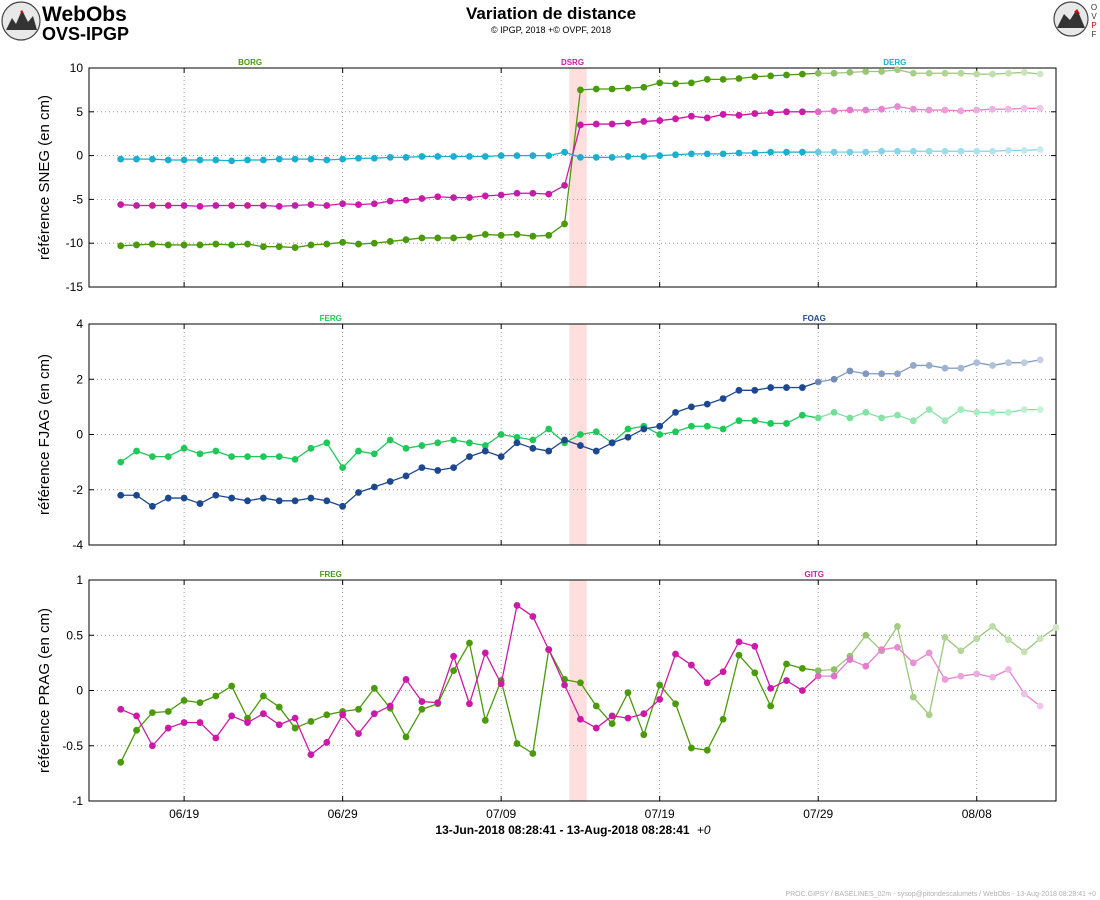  I want to click on series-label: FERG, so click(331, 318).